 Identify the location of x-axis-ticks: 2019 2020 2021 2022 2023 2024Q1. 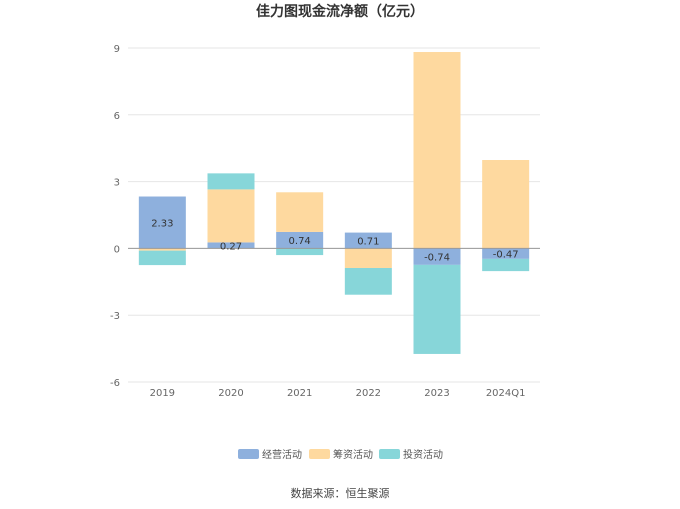
(338, 393).